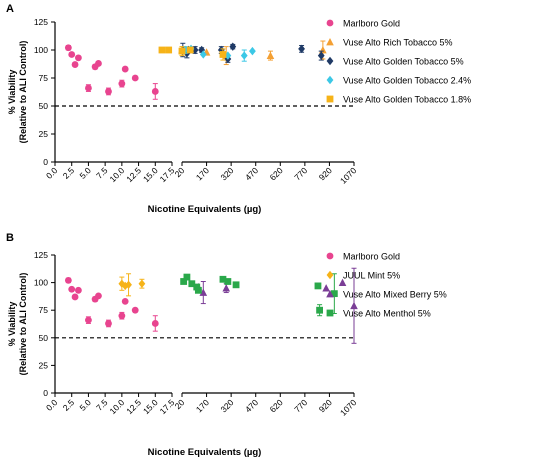 Image resolution: width=550 pixels, height=468 pixels. What do you see at coordinates (407, 81) in the screenshot?
I see `legend-label: Vuse Alto Golden Tobacco 2.4%` at bounding box center [407, 81].